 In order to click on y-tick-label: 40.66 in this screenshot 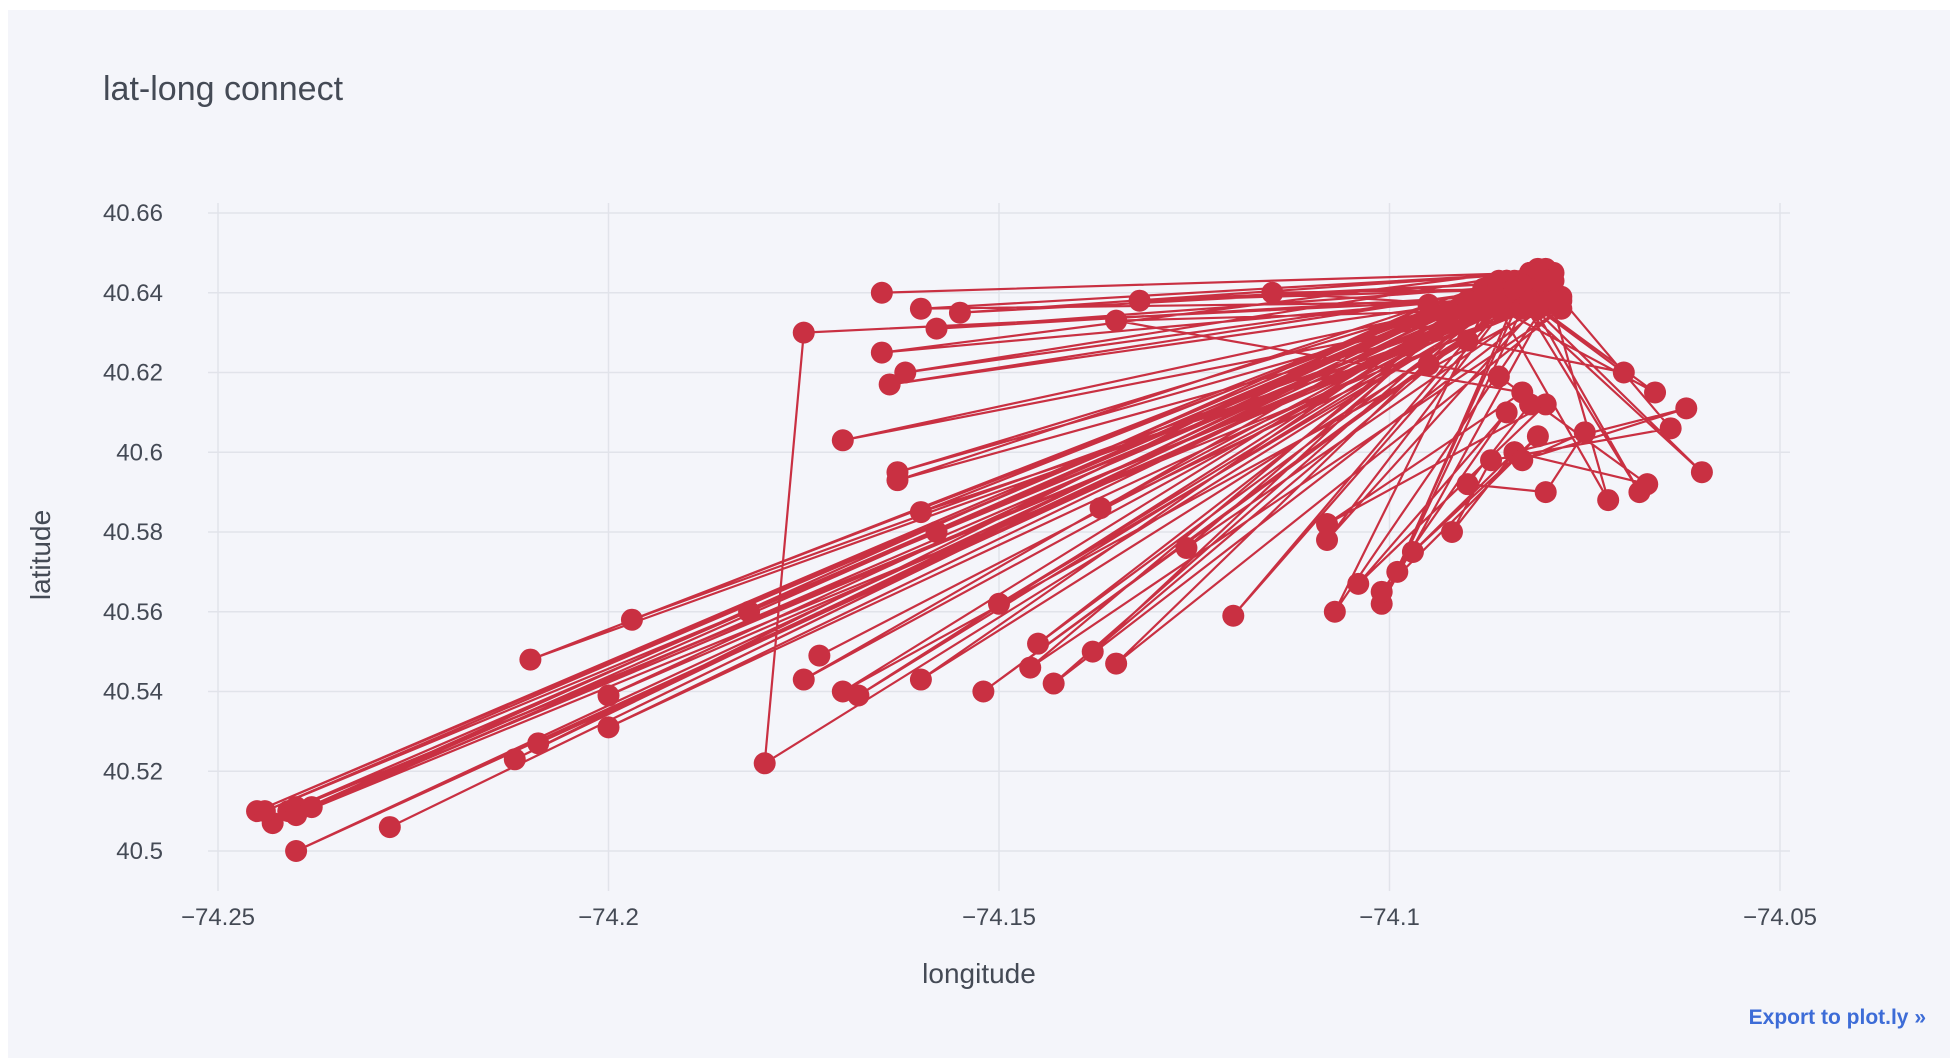, I will do `click(133, 213)`.